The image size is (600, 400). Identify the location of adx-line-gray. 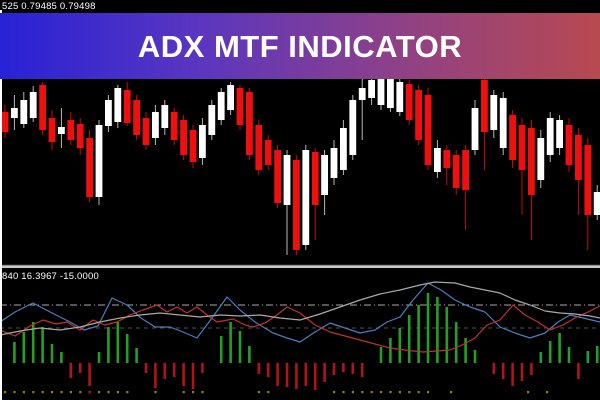
(300, 308).